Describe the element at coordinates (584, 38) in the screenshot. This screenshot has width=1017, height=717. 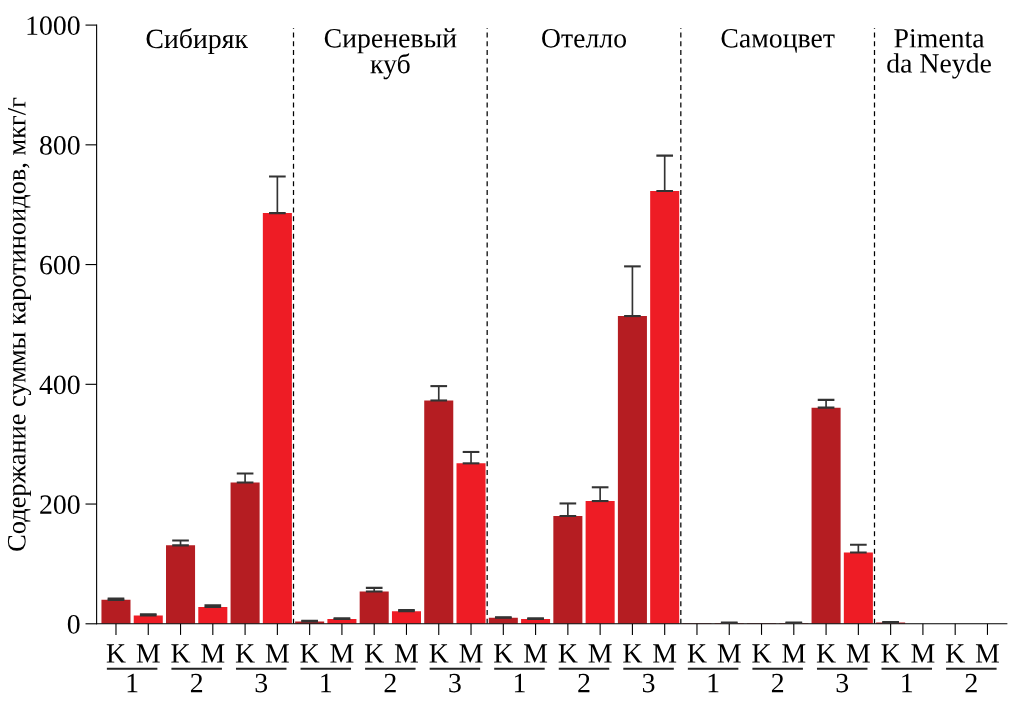
I see `annotation: Отелло` at that location.